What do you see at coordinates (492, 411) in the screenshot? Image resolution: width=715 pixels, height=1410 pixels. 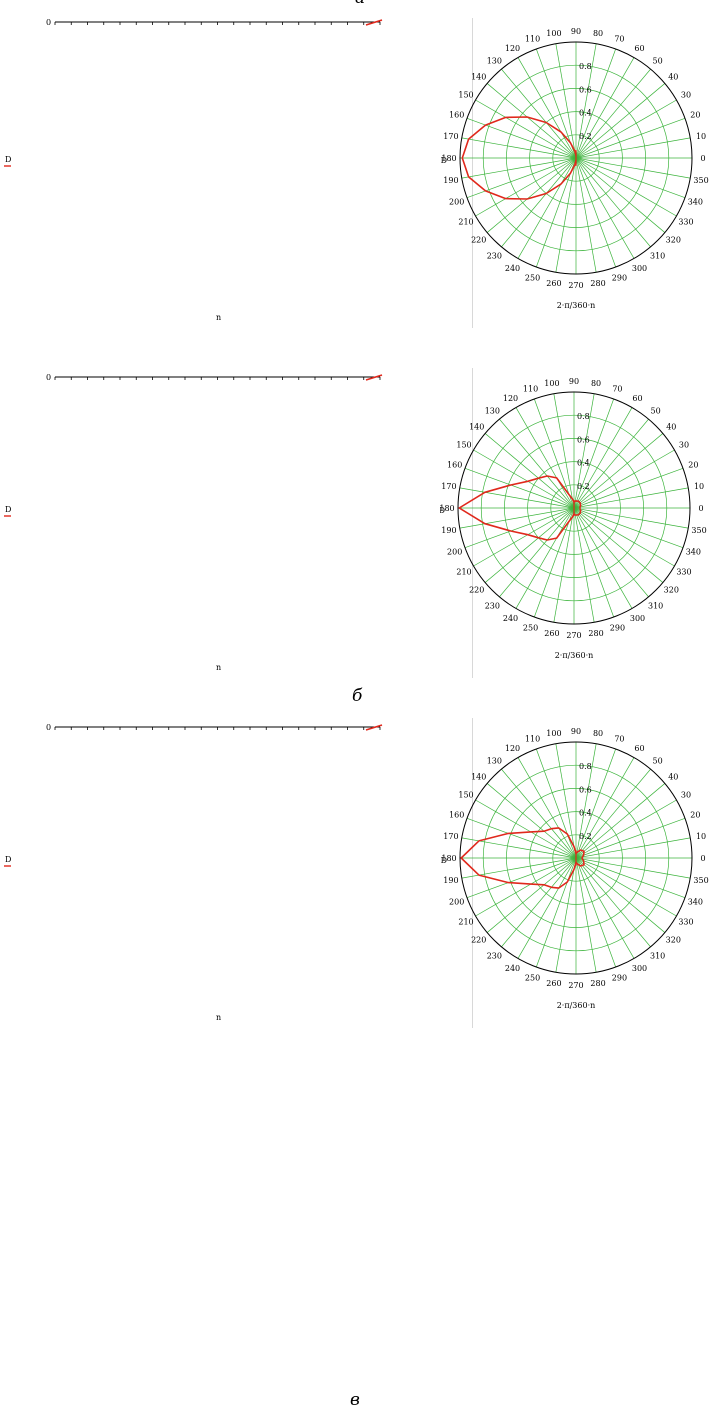 I see `angle-tick-label: 130` at bounding box center [492, 411].